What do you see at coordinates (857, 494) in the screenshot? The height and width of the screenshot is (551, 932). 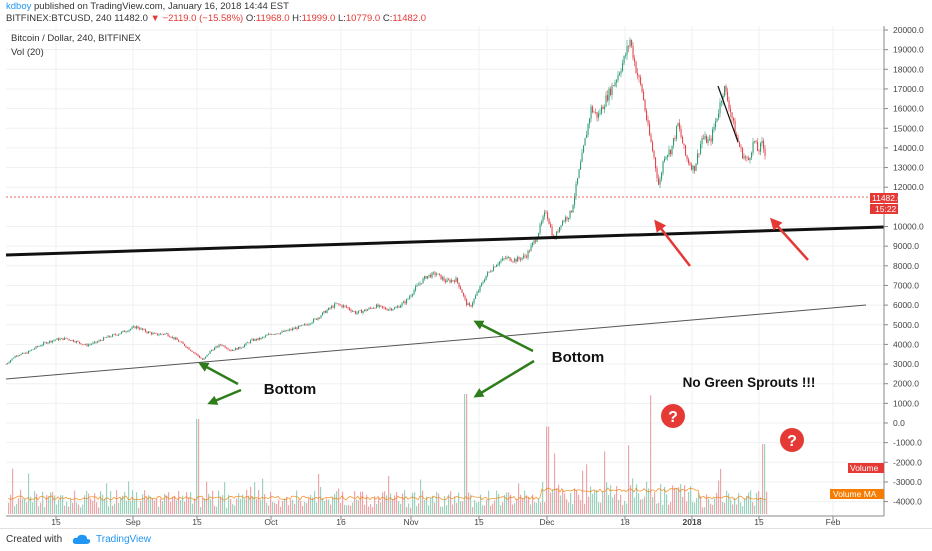 I see `volume-ma-badge` at bounding box center [857, 494].